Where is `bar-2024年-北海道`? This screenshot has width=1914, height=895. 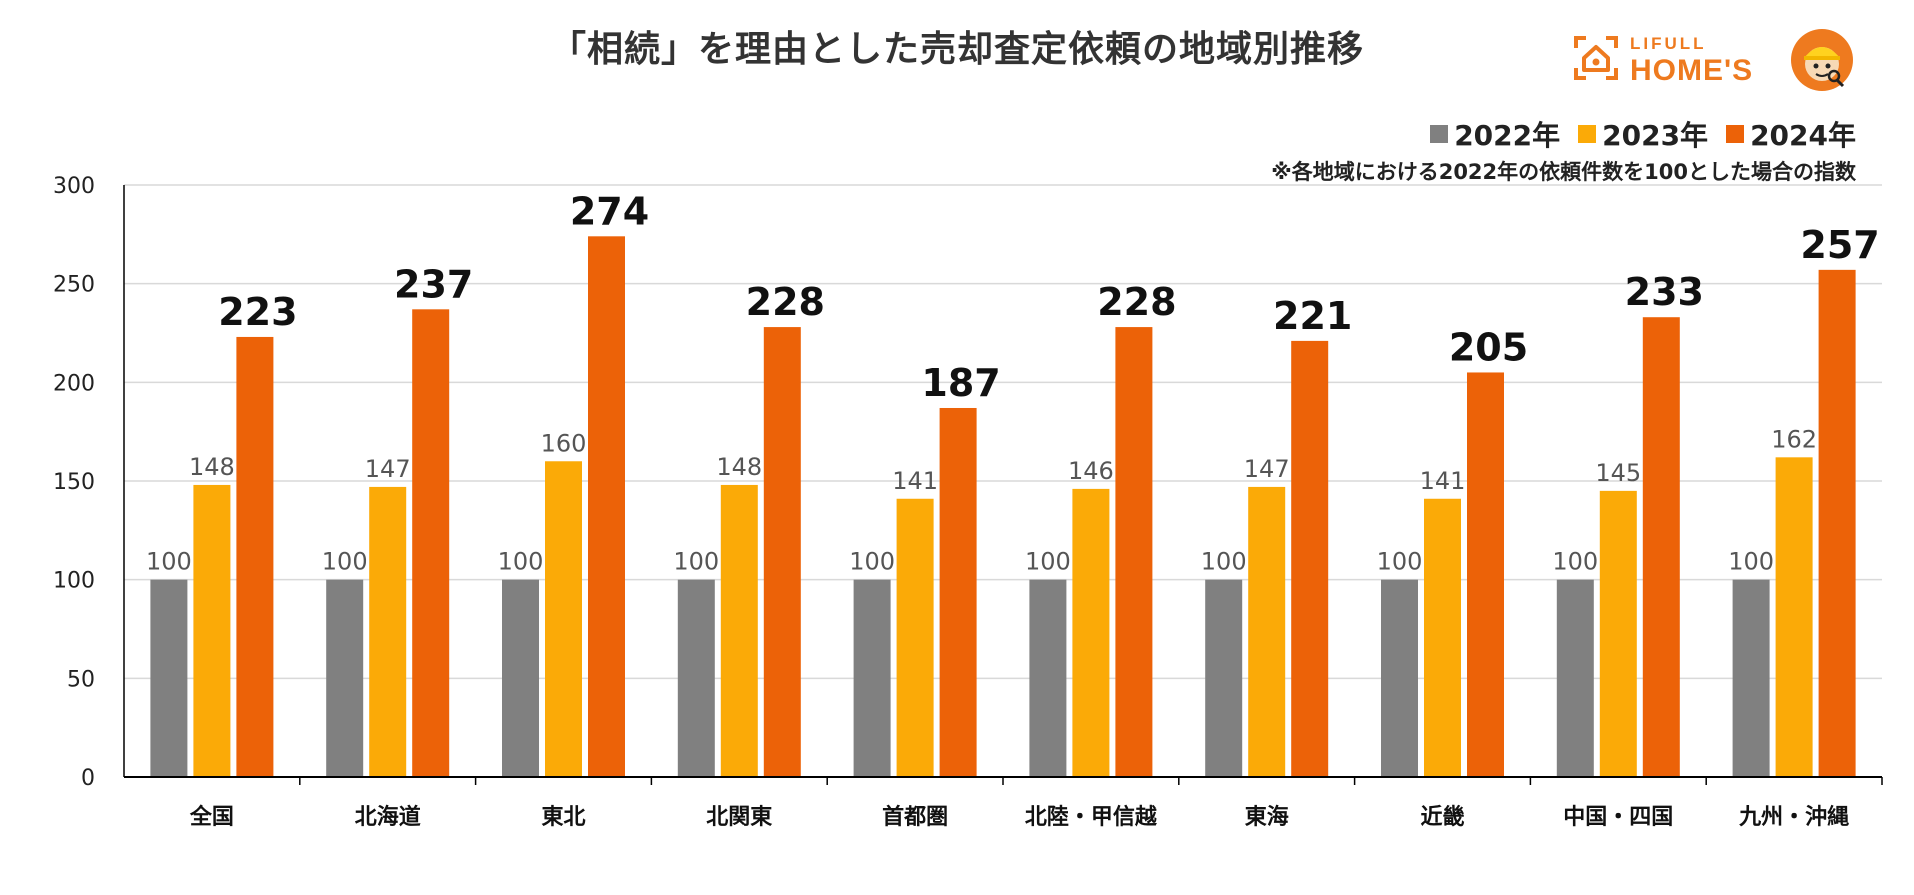 bar-2024年-北海道 is located at coordinates (431, 543).